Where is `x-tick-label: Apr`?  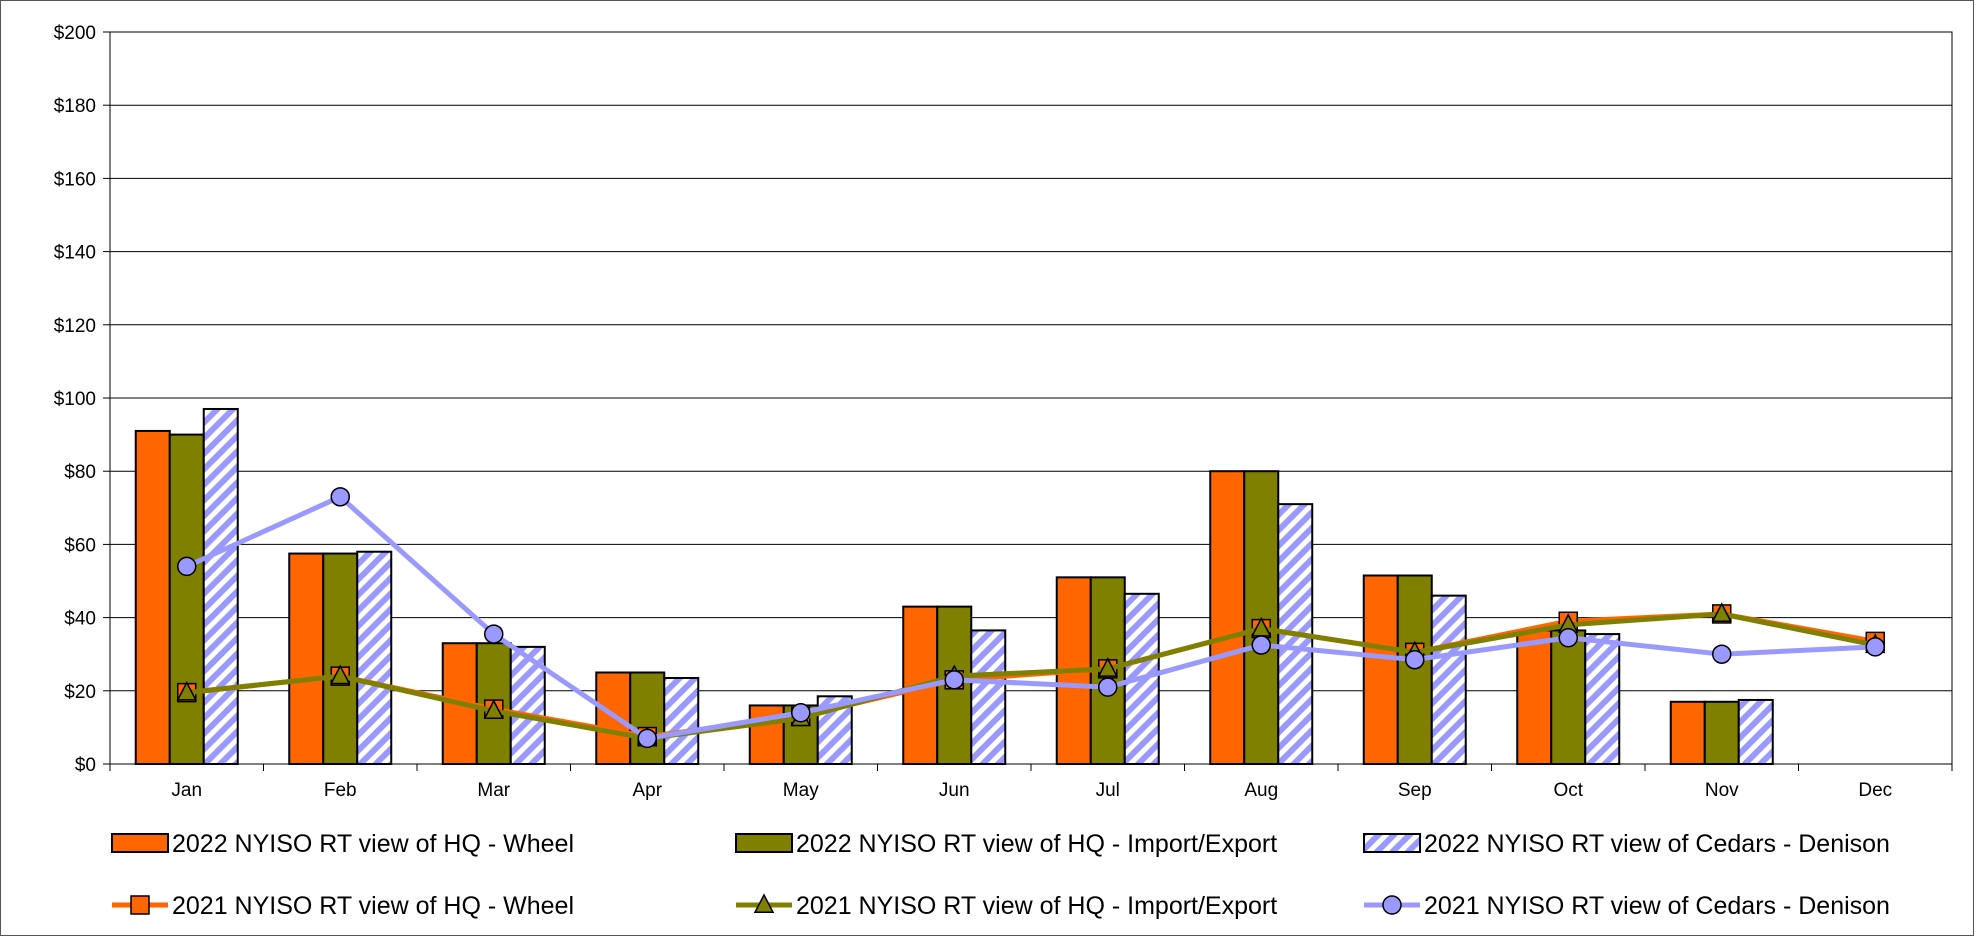
x-tick-label: Apr is located at coordinates (647, 790).